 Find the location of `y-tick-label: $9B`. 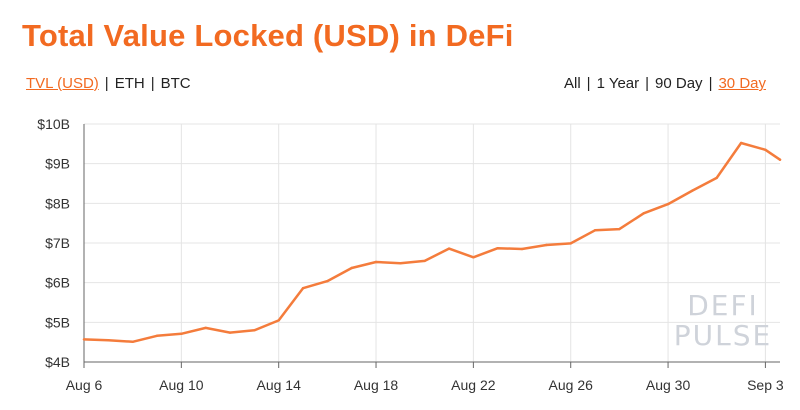

y-tick-label: $9B is located at coordinates (57, 164).